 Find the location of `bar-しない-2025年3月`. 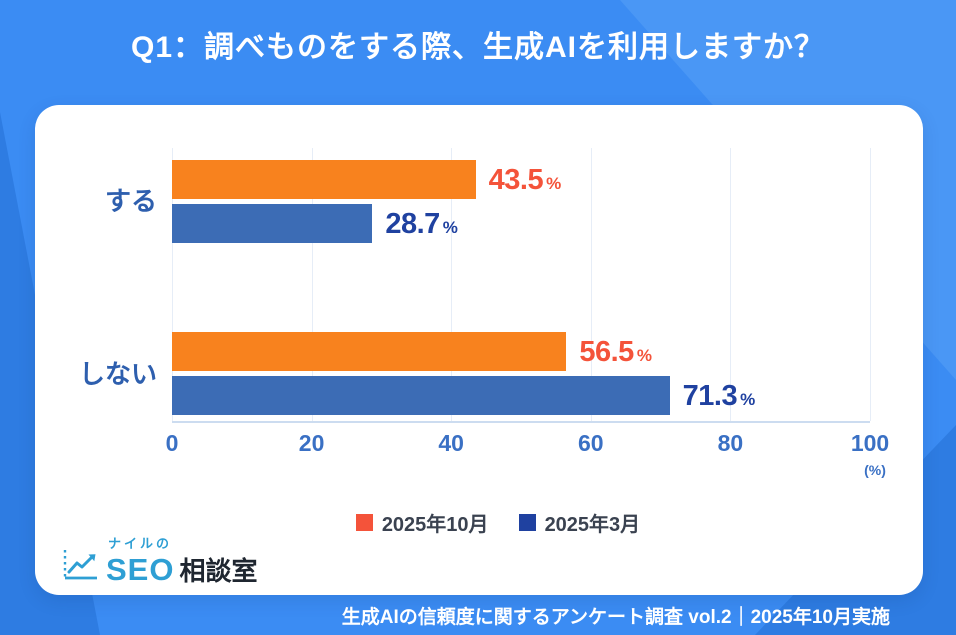

bar-しない-2025年3月 is located at coordinates (421, 395).